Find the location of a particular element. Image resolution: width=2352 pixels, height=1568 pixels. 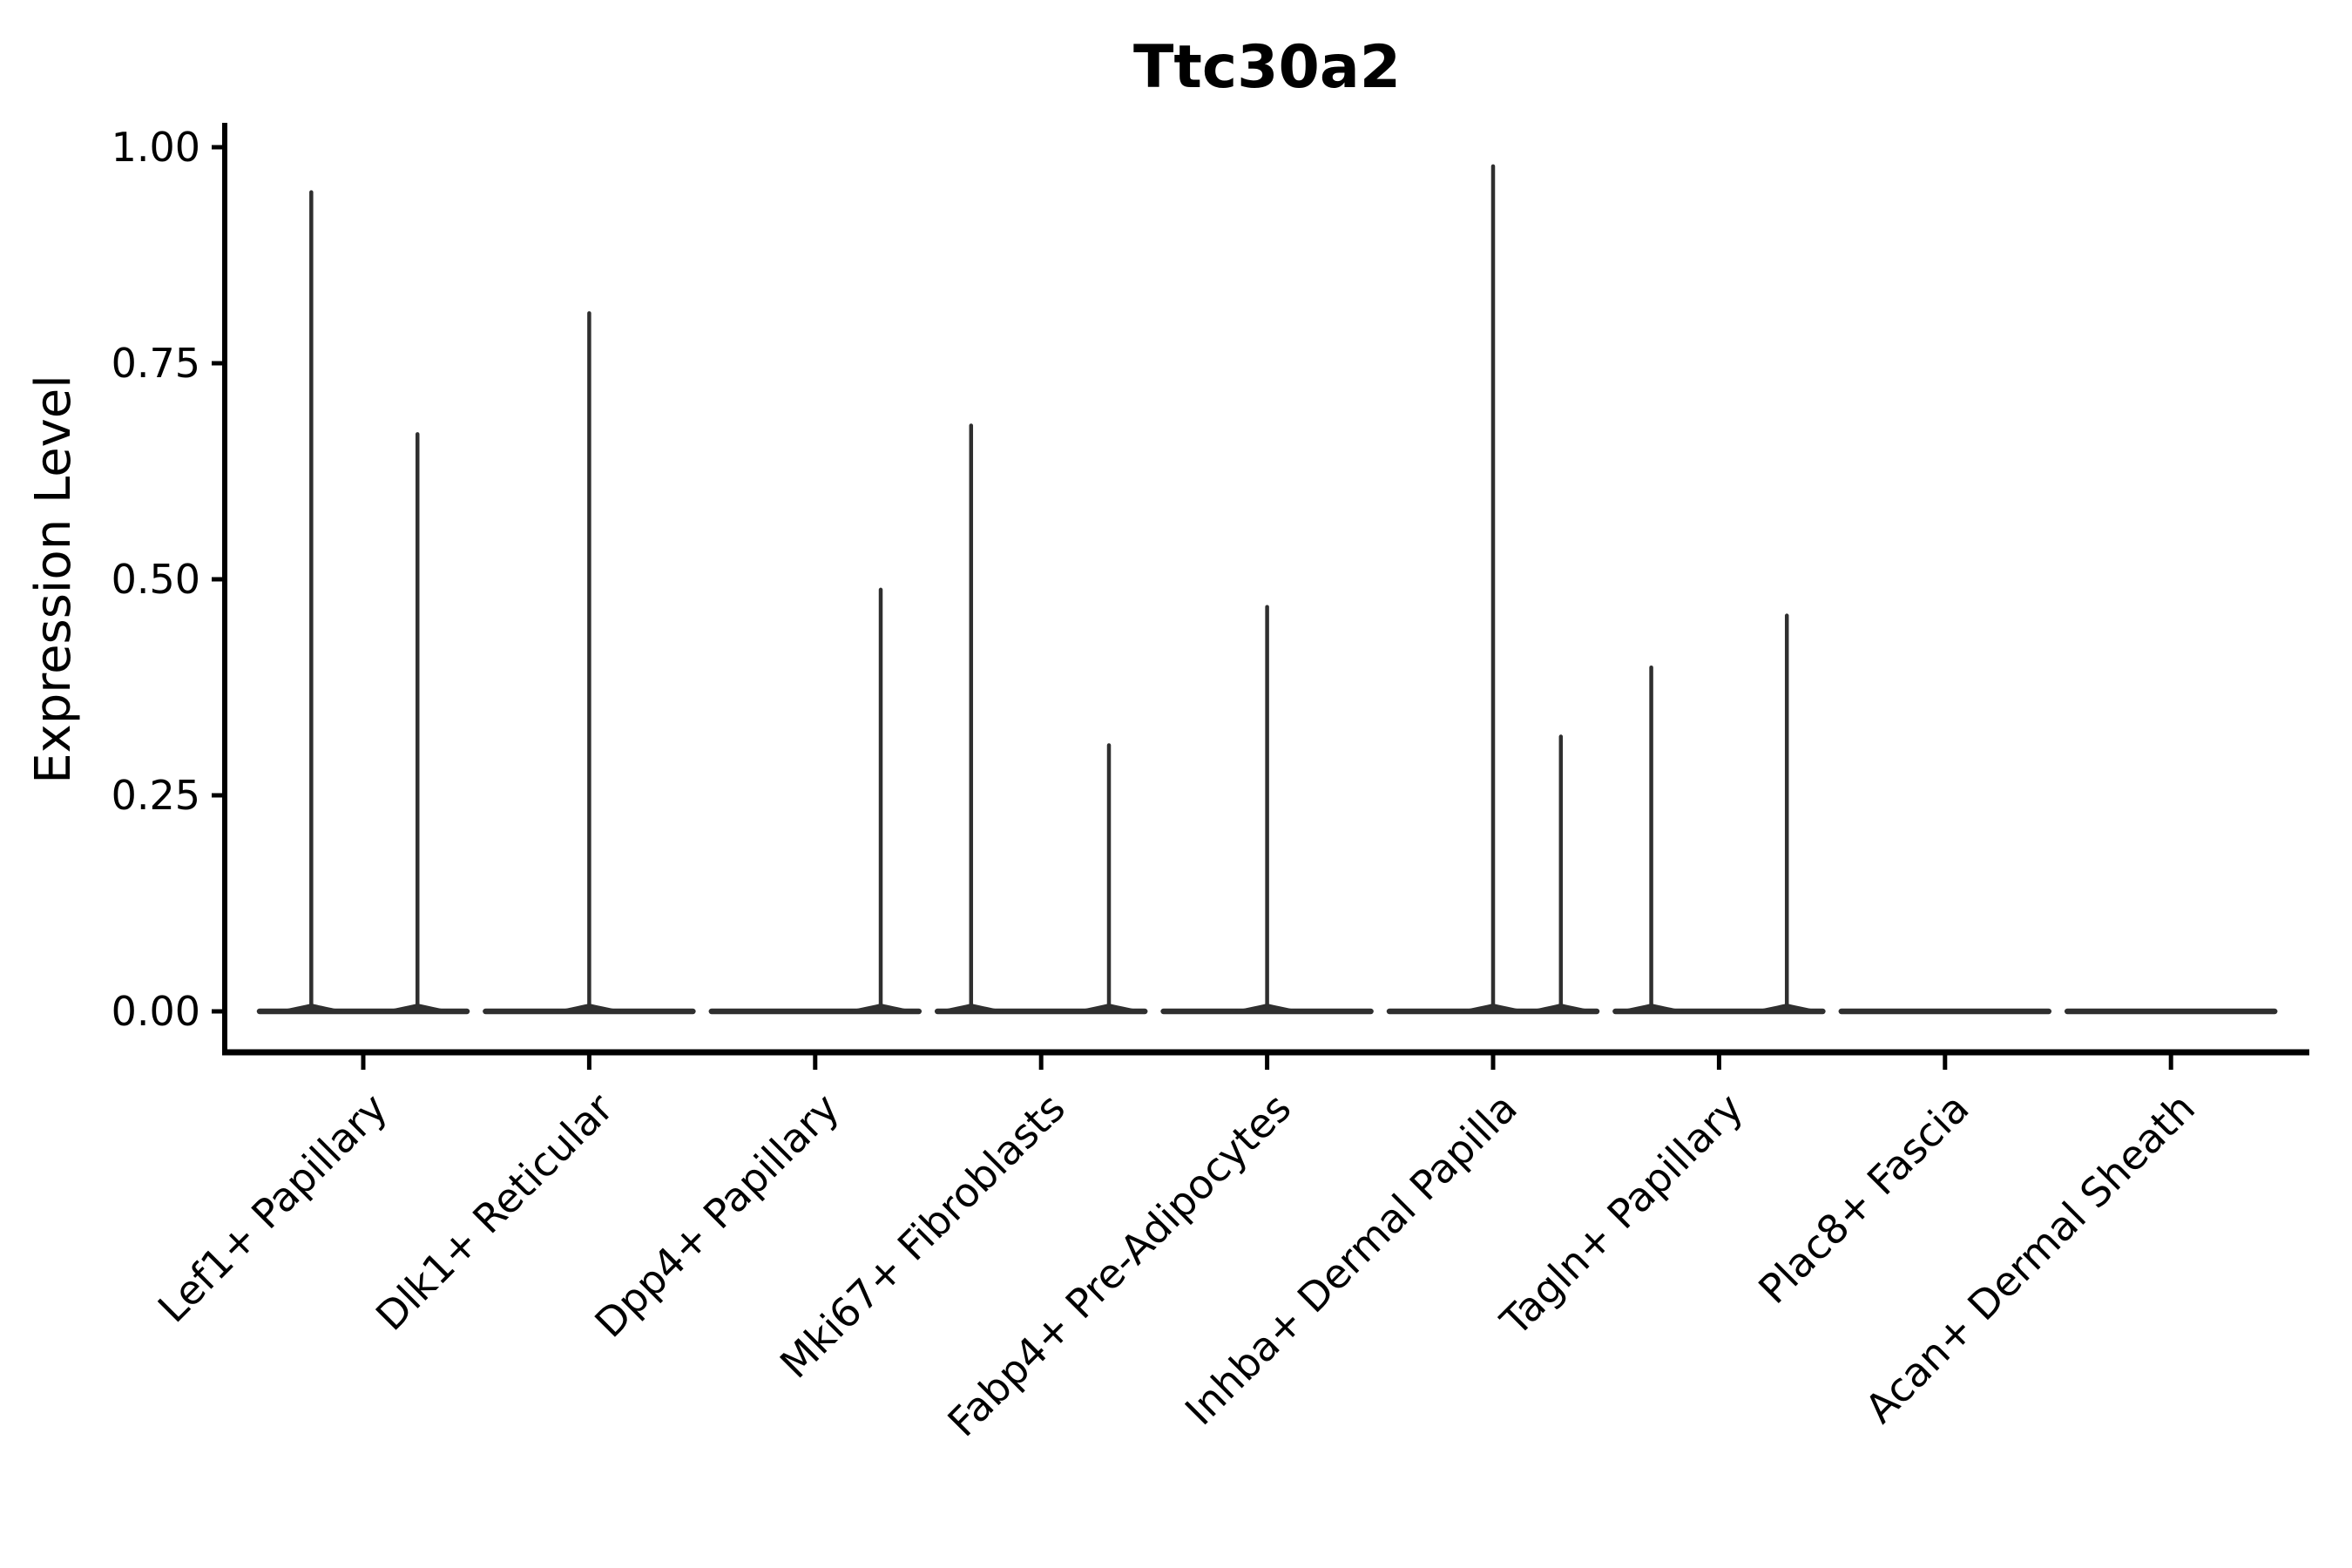

y-tick-label: 0.50 is located at coordinates (156, 579).